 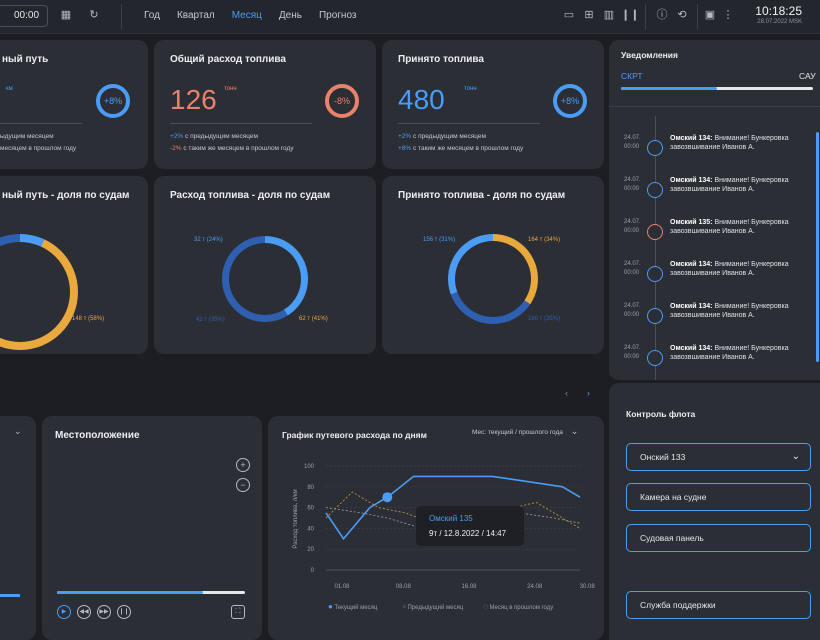 What do you see at coordinates (441, 59) in the screenshot?
I see `card-title: Принято топлива` at bounding box center [441, 59].